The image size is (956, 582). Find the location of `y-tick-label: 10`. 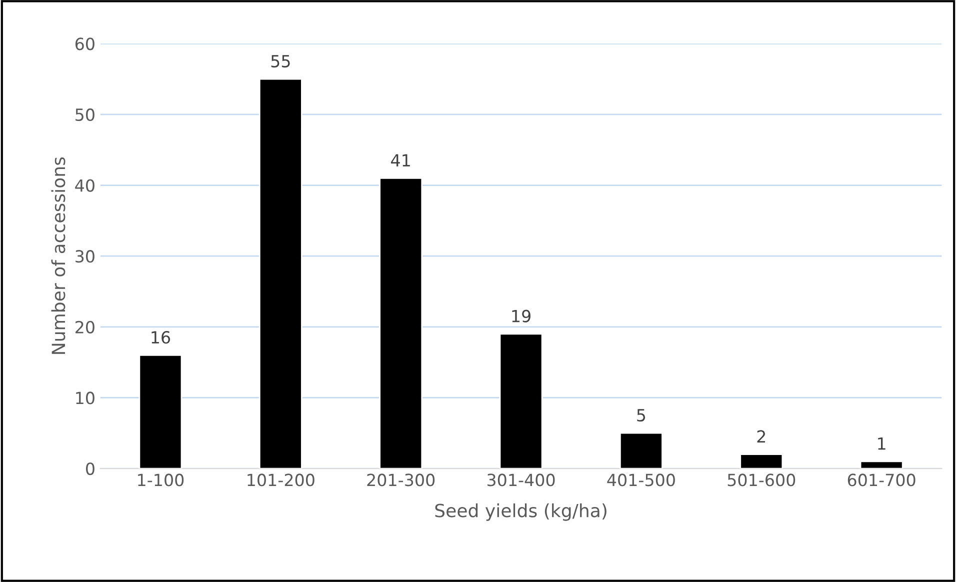

y-tick-label: 10 is located at coordinates (85, 398).